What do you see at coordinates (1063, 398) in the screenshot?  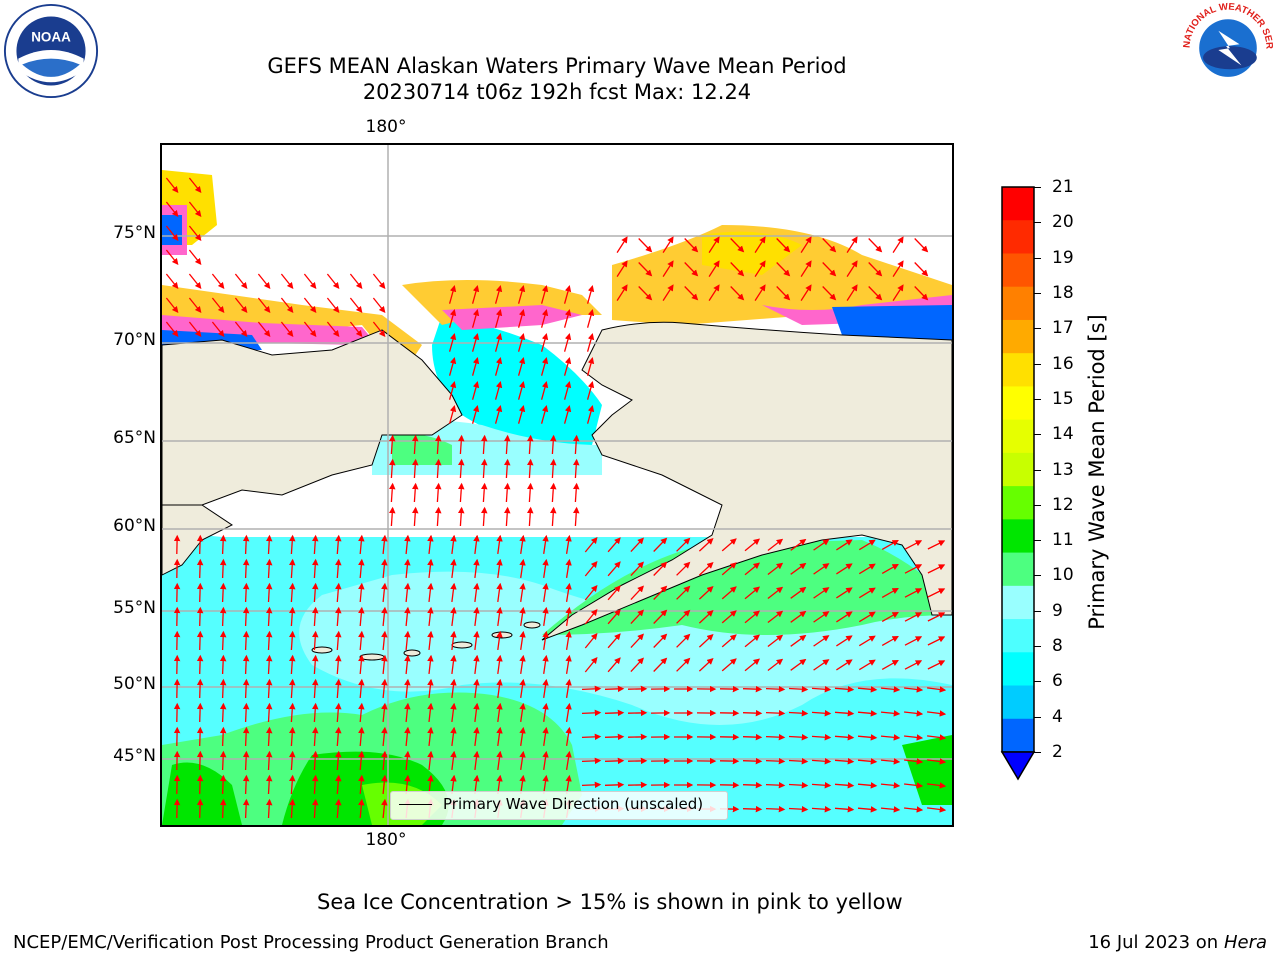 I see `colorbar-tick-label: 15` at bounding box center [1063, 398].